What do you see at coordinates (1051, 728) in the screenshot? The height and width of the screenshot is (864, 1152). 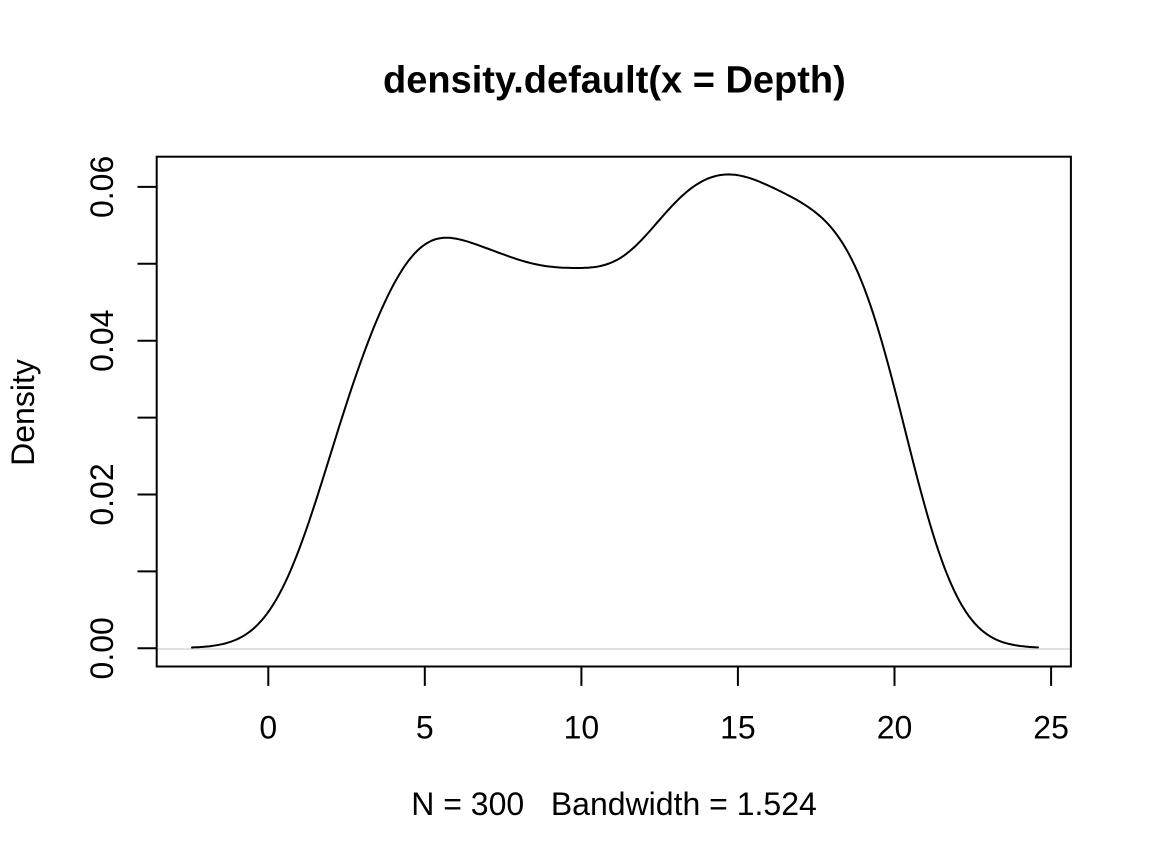 I see `svg-text: 25` at bounding box center [1051, 728].